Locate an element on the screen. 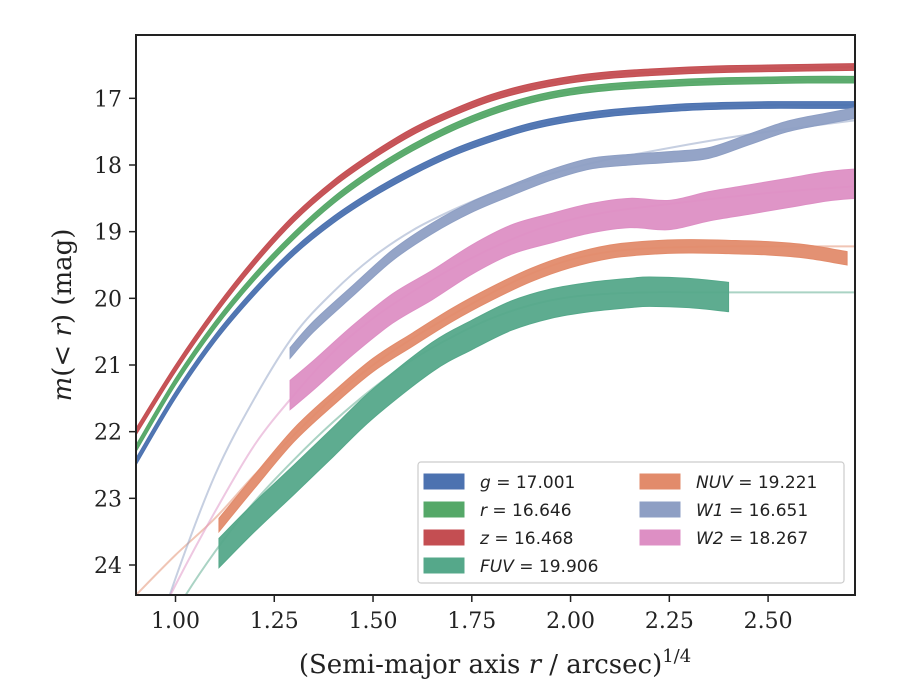 This screenshot has width=900, height=700. legend-swatch-z is located at coordinates (444, 537).